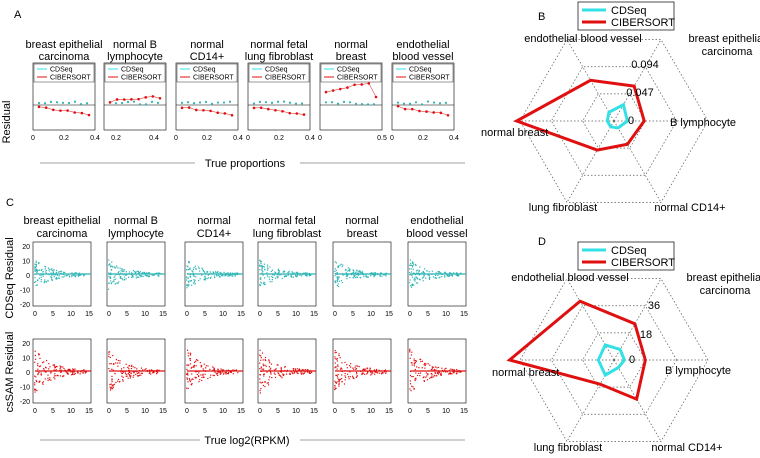  What do you see at coordinates (464, 411) in the screenshot?
I see `panel-c-xtick: 15` at bounding box center [464, 411].